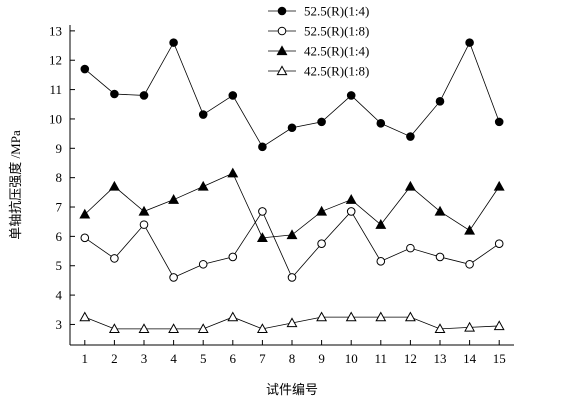 The height and width of the screenshot is (408, 580). What do you see at coordinates (292, 358) in the screenshot?
I see `x-tick-label: 8` at bounding box center [292, 358].